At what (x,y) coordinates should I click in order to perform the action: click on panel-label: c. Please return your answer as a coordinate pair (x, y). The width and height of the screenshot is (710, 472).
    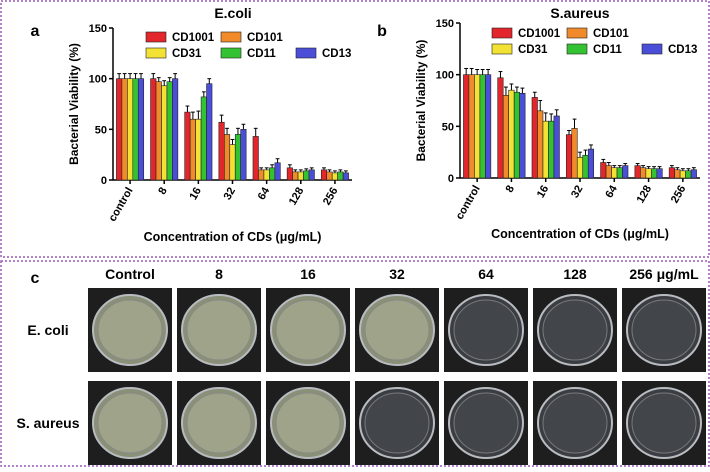
    Looking at the image, I should click on (35, 278).